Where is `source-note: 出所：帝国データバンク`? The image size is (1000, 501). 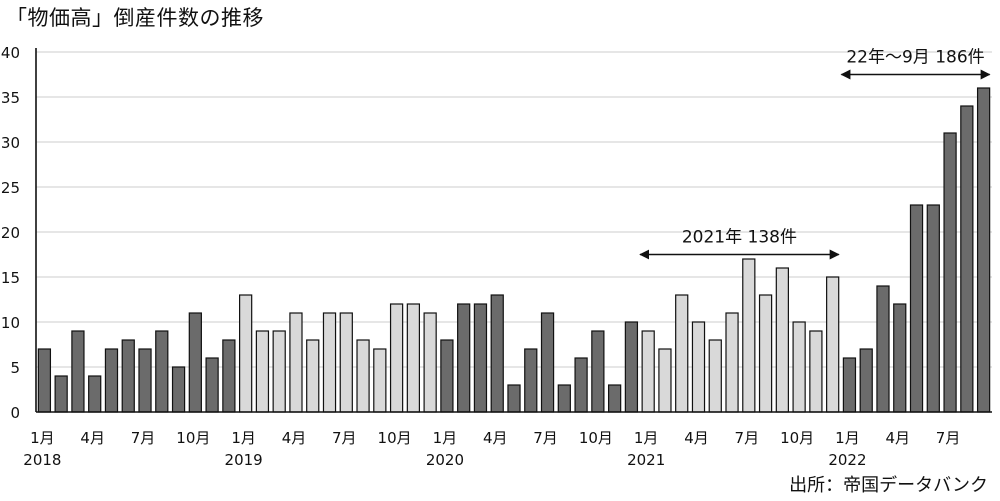
source-note: 出所：帝国データバンク is located at coordinates (888, 485).